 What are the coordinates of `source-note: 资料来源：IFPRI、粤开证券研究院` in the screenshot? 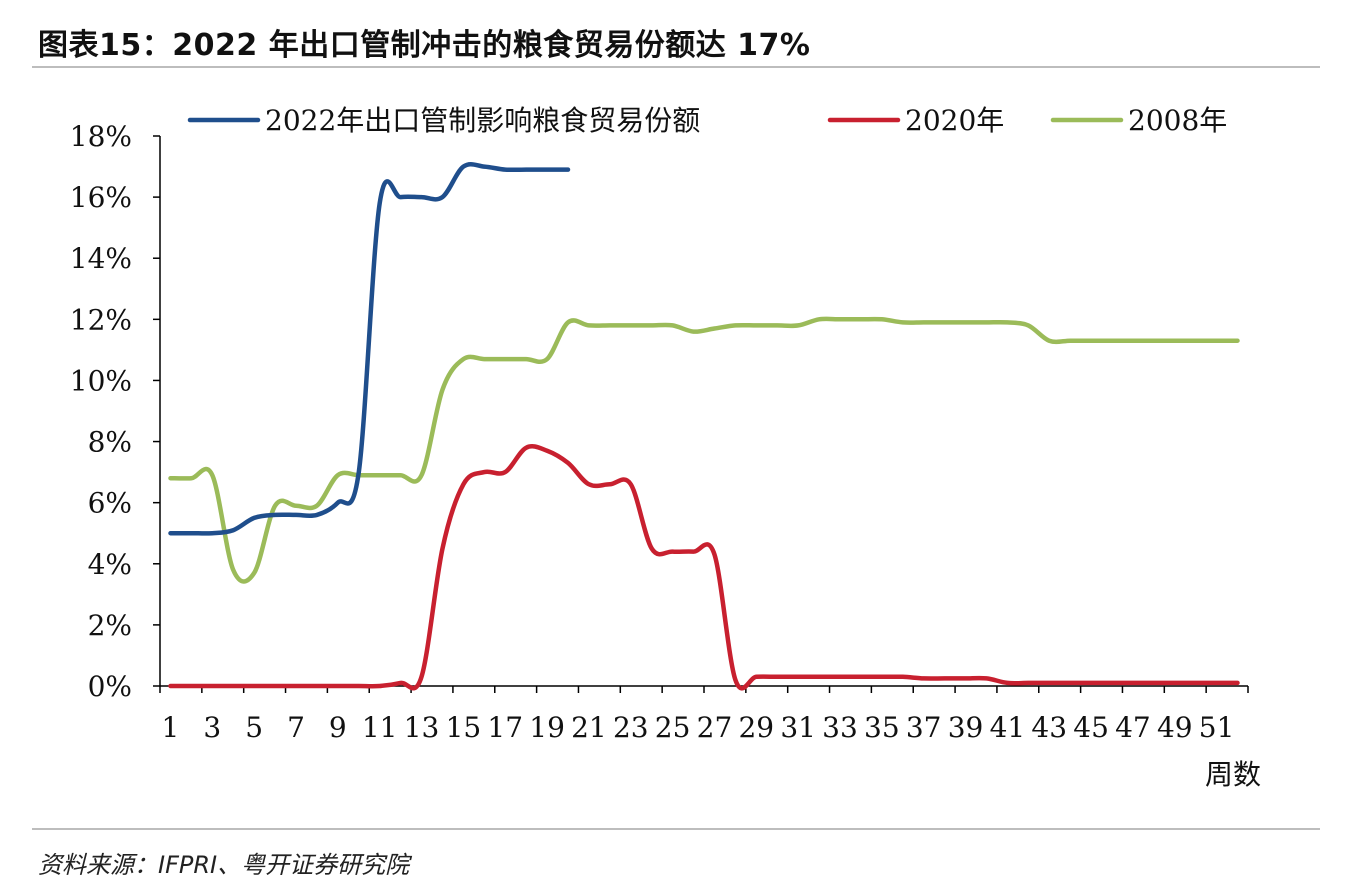 It's located at (224, 865).